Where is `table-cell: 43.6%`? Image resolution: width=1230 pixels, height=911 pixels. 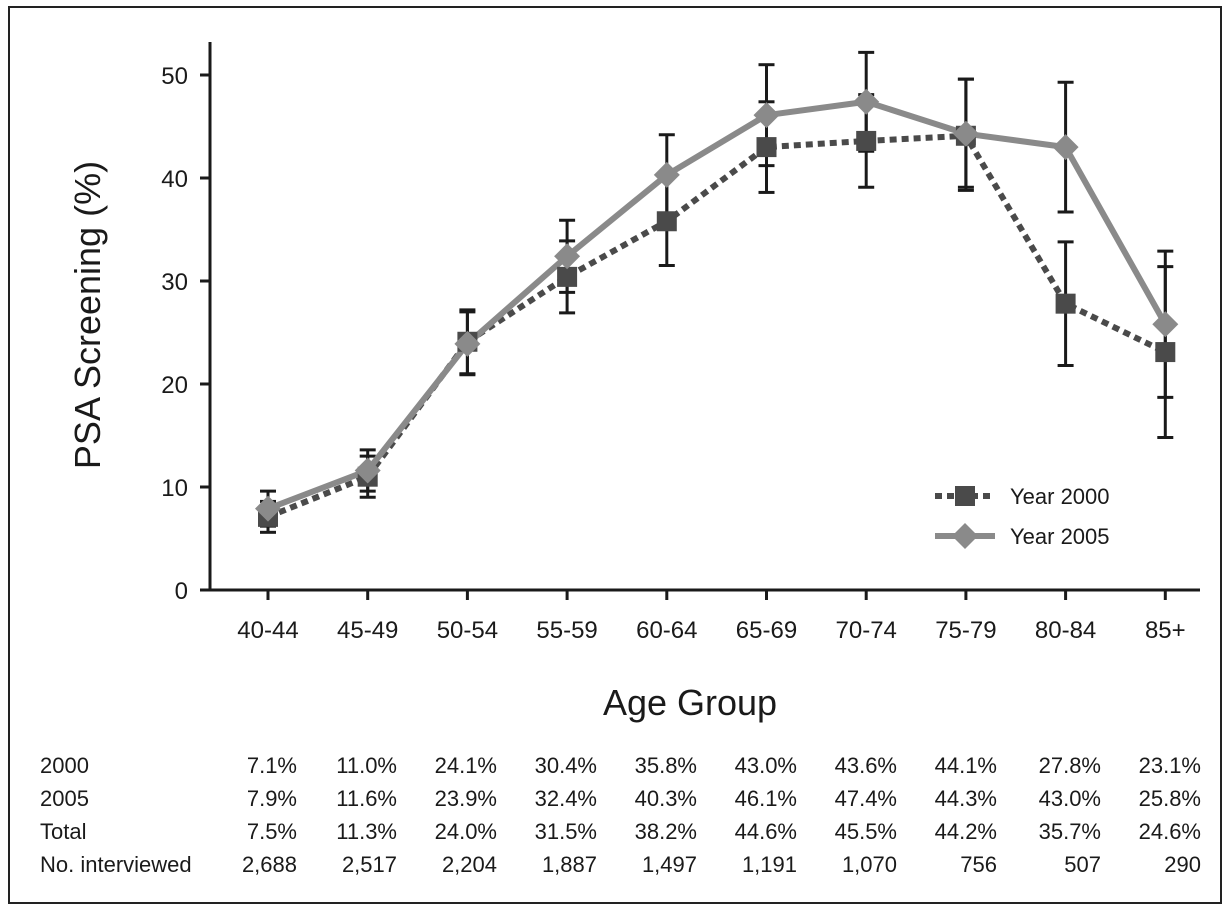
table-cell: 43.6% is located at coordinates (866, 765).